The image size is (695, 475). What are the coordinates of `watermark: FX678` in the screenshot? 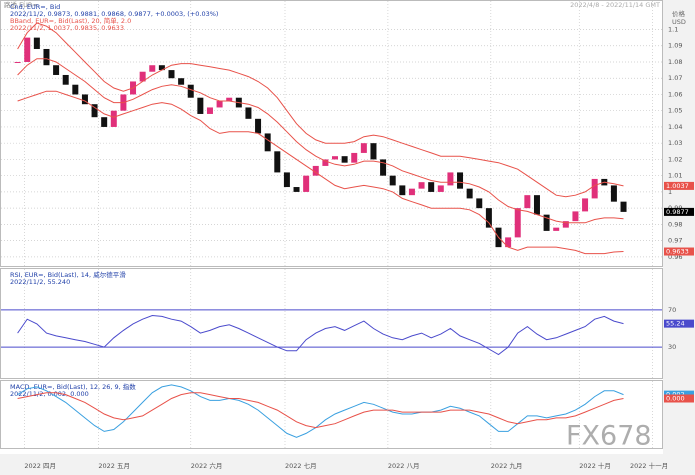 It's located at (609, 436).